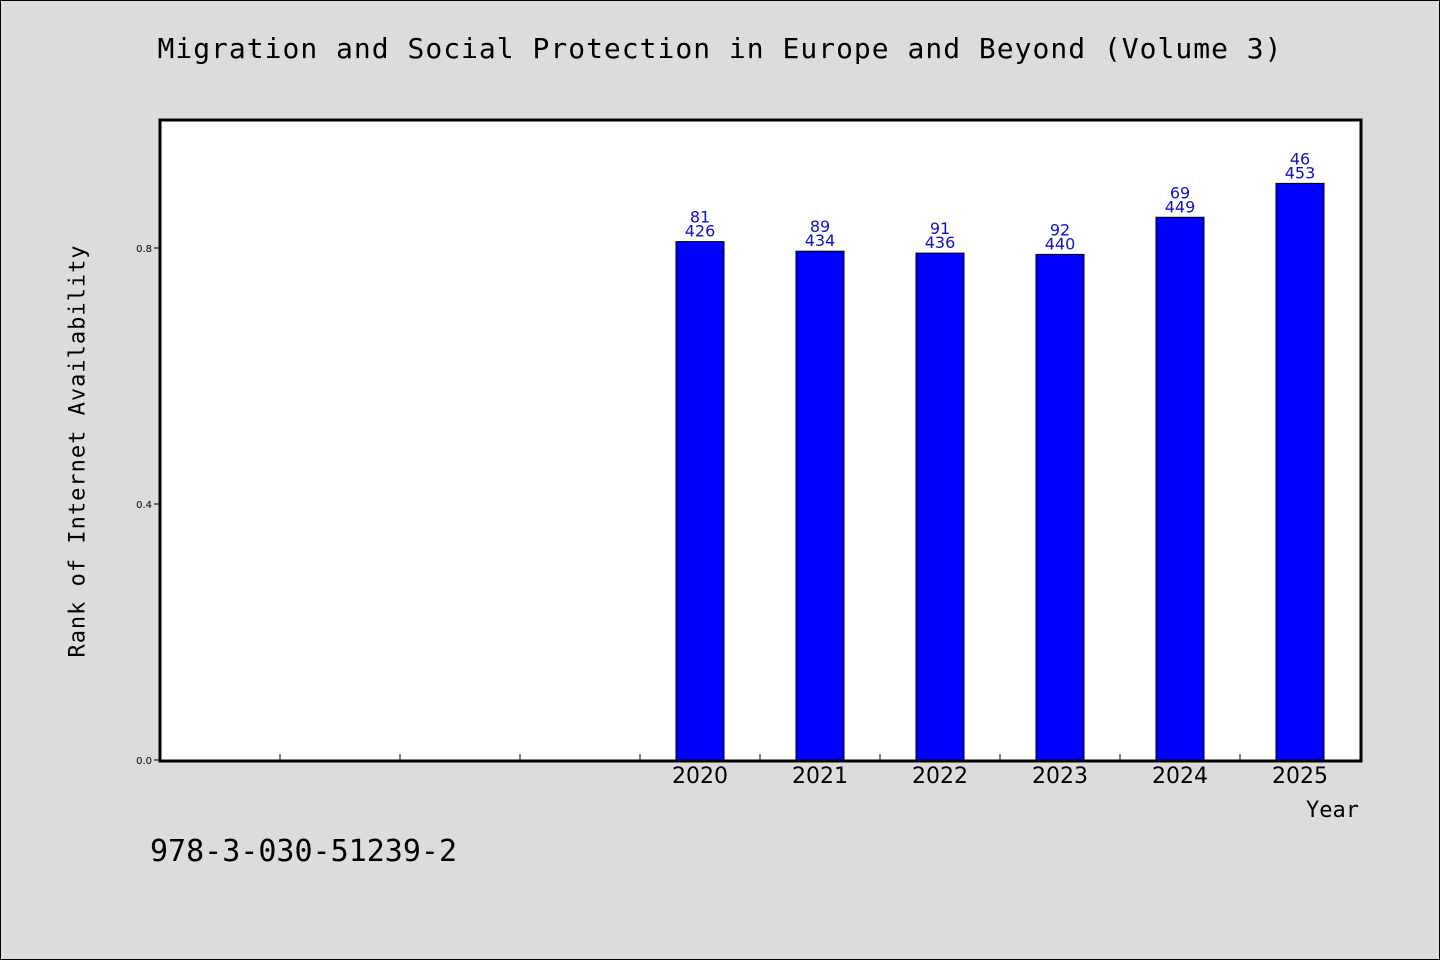 This screenshot has height=960, width=1440. I want to click on y-tick-label: 0.0, so click(144, 761).